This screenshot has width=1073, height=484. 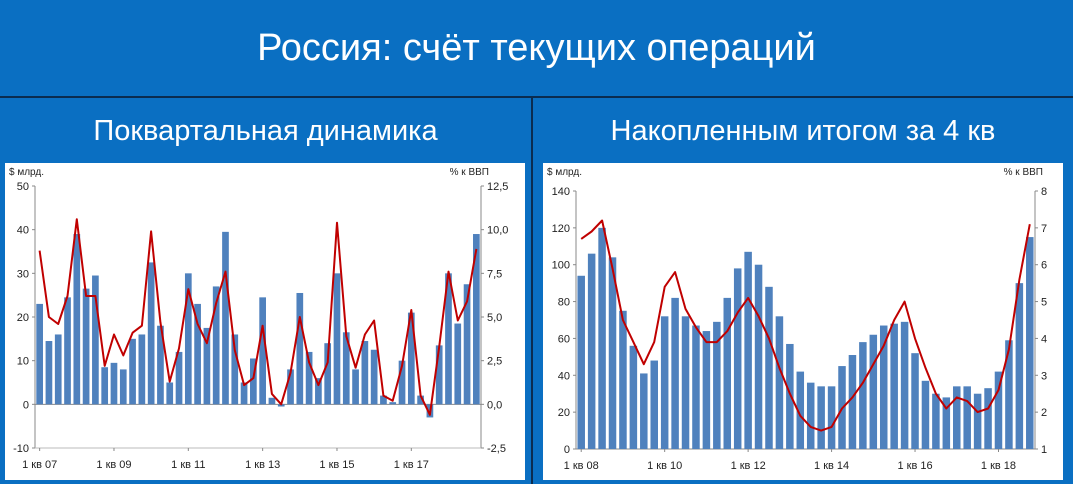 I want to click on divider-horizontal, so click(x=536, y=97).